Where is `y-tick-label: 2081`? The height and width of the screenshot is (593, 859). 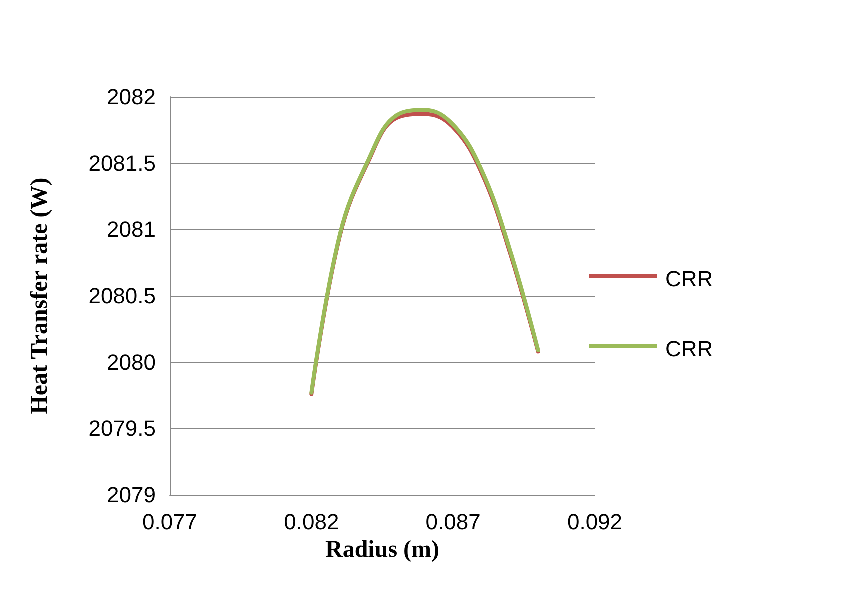 y-tick-label: 2081 is located at coordinates (131, 229).